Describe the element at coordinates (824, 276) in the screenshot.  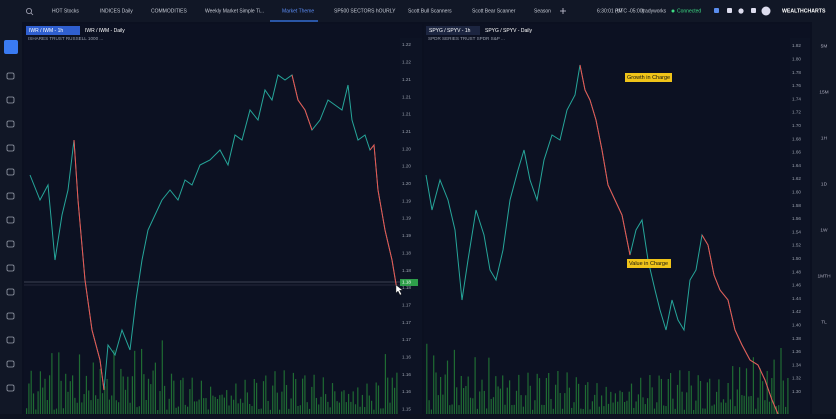
I see `timeframe: 1MTH` at that location.